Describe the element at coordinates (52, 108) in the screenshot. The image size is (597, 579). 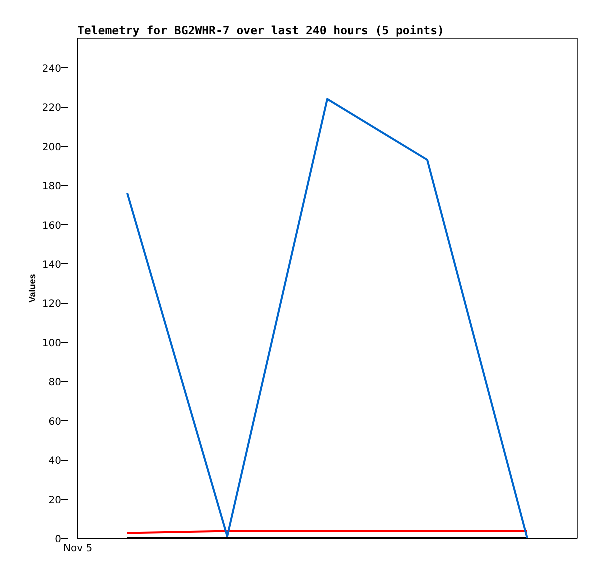
I see `y-tick-label: 220` at that location.